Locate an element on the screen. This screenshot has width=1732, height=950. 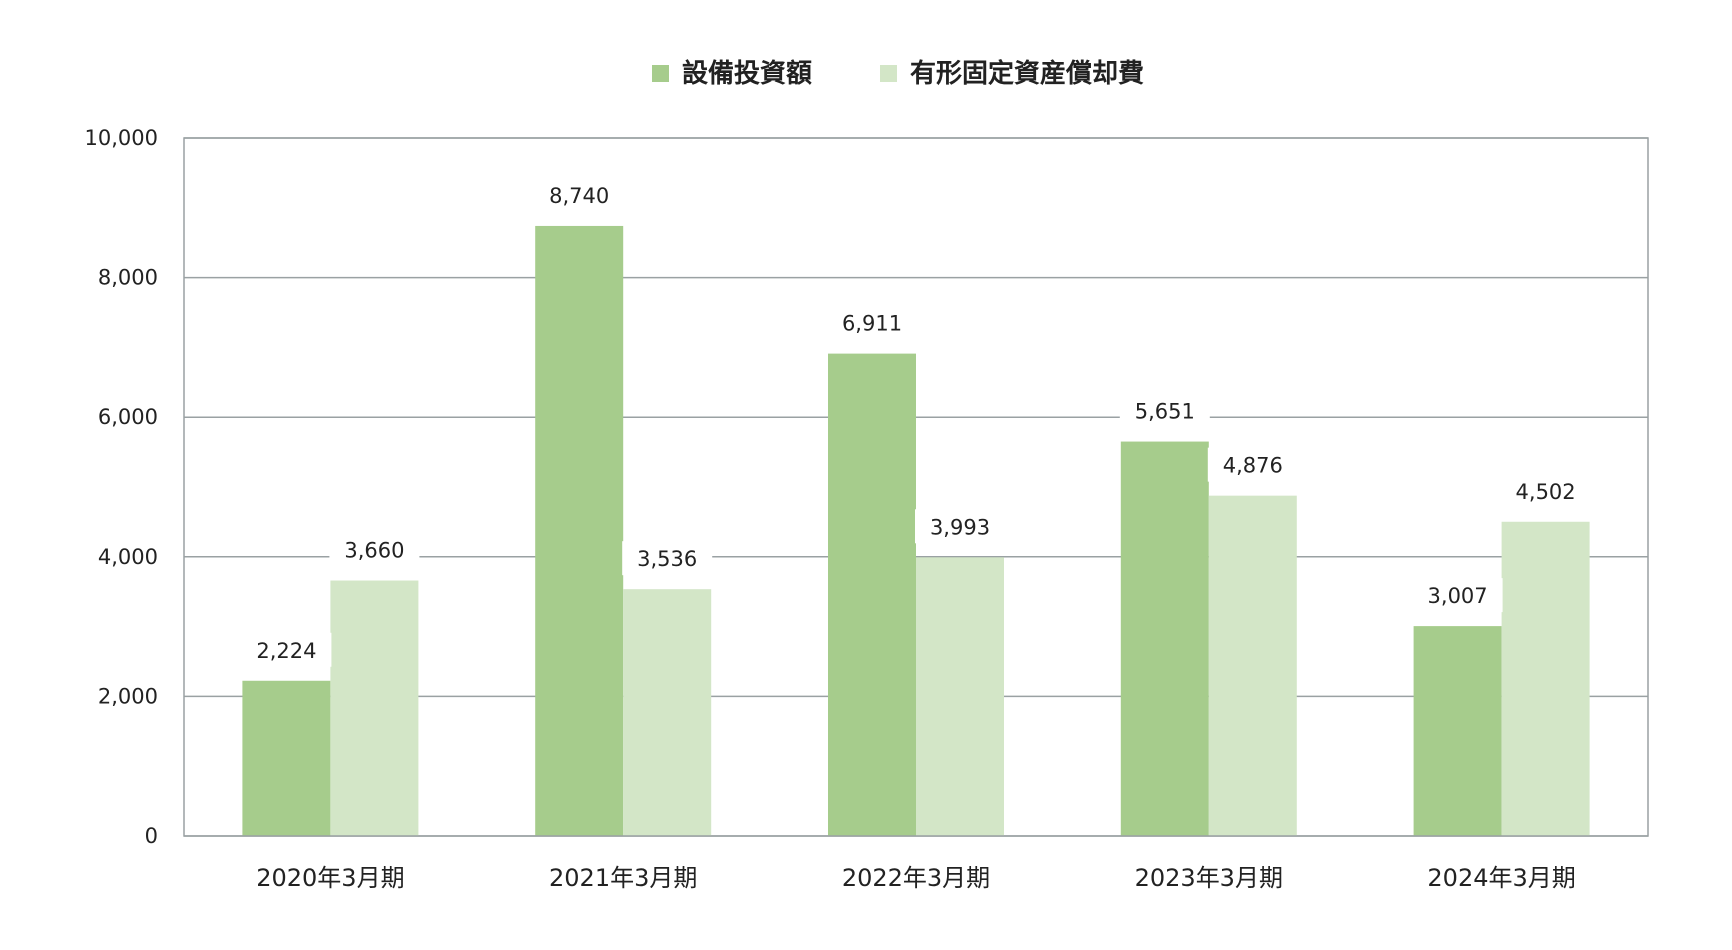
legend-label: 有形固定資産償却費 is located at coordinates (1027, 73).